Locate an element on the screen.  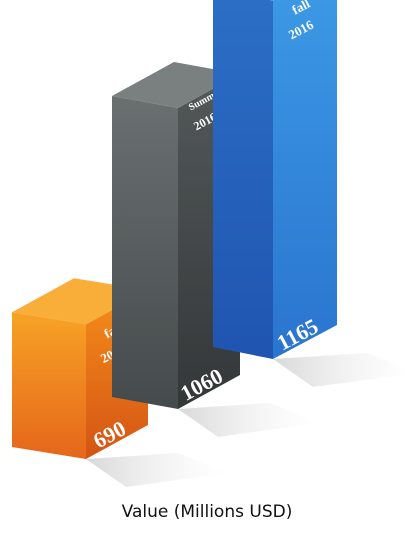
bar-side-face is located at coordinates (305, 179).